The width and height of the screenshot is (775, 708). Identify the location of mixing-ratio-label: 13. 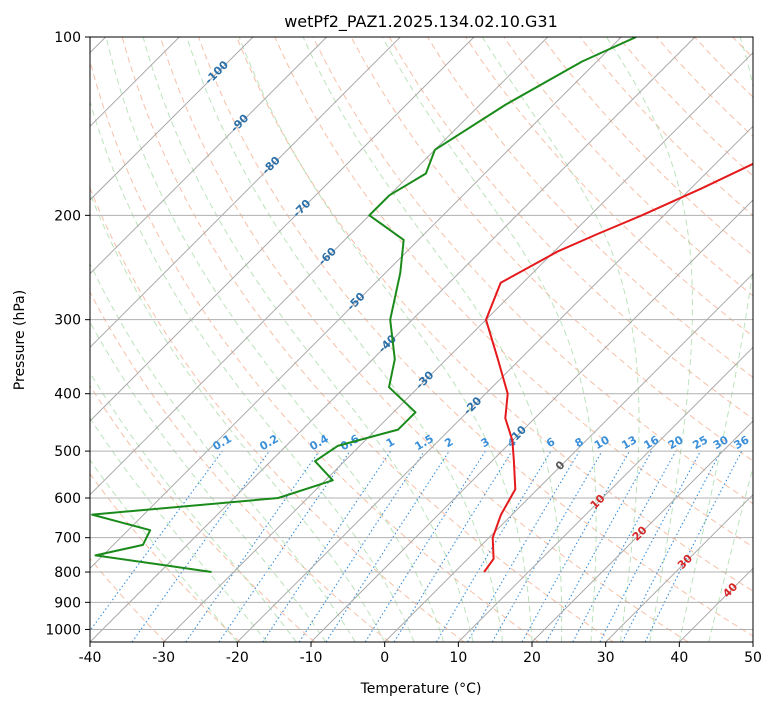
(629, 442).